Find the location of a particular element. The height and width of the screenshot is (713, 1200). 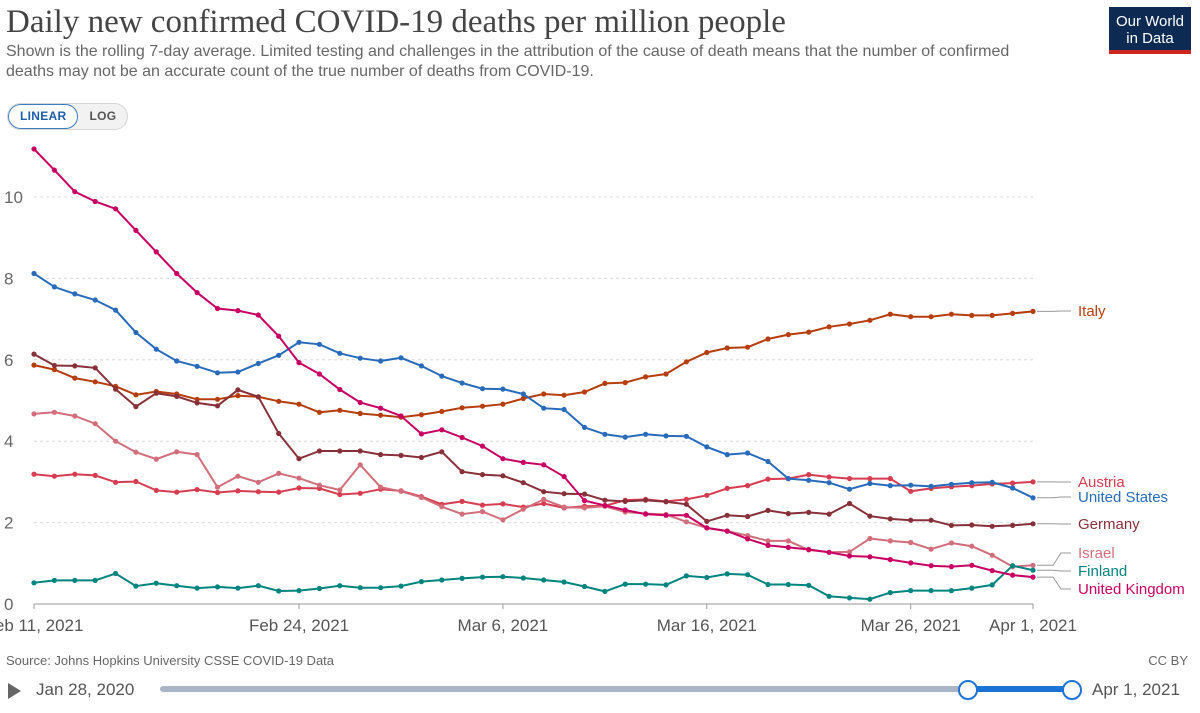

timeline-end-handle is located at coordinates (1072, 690).